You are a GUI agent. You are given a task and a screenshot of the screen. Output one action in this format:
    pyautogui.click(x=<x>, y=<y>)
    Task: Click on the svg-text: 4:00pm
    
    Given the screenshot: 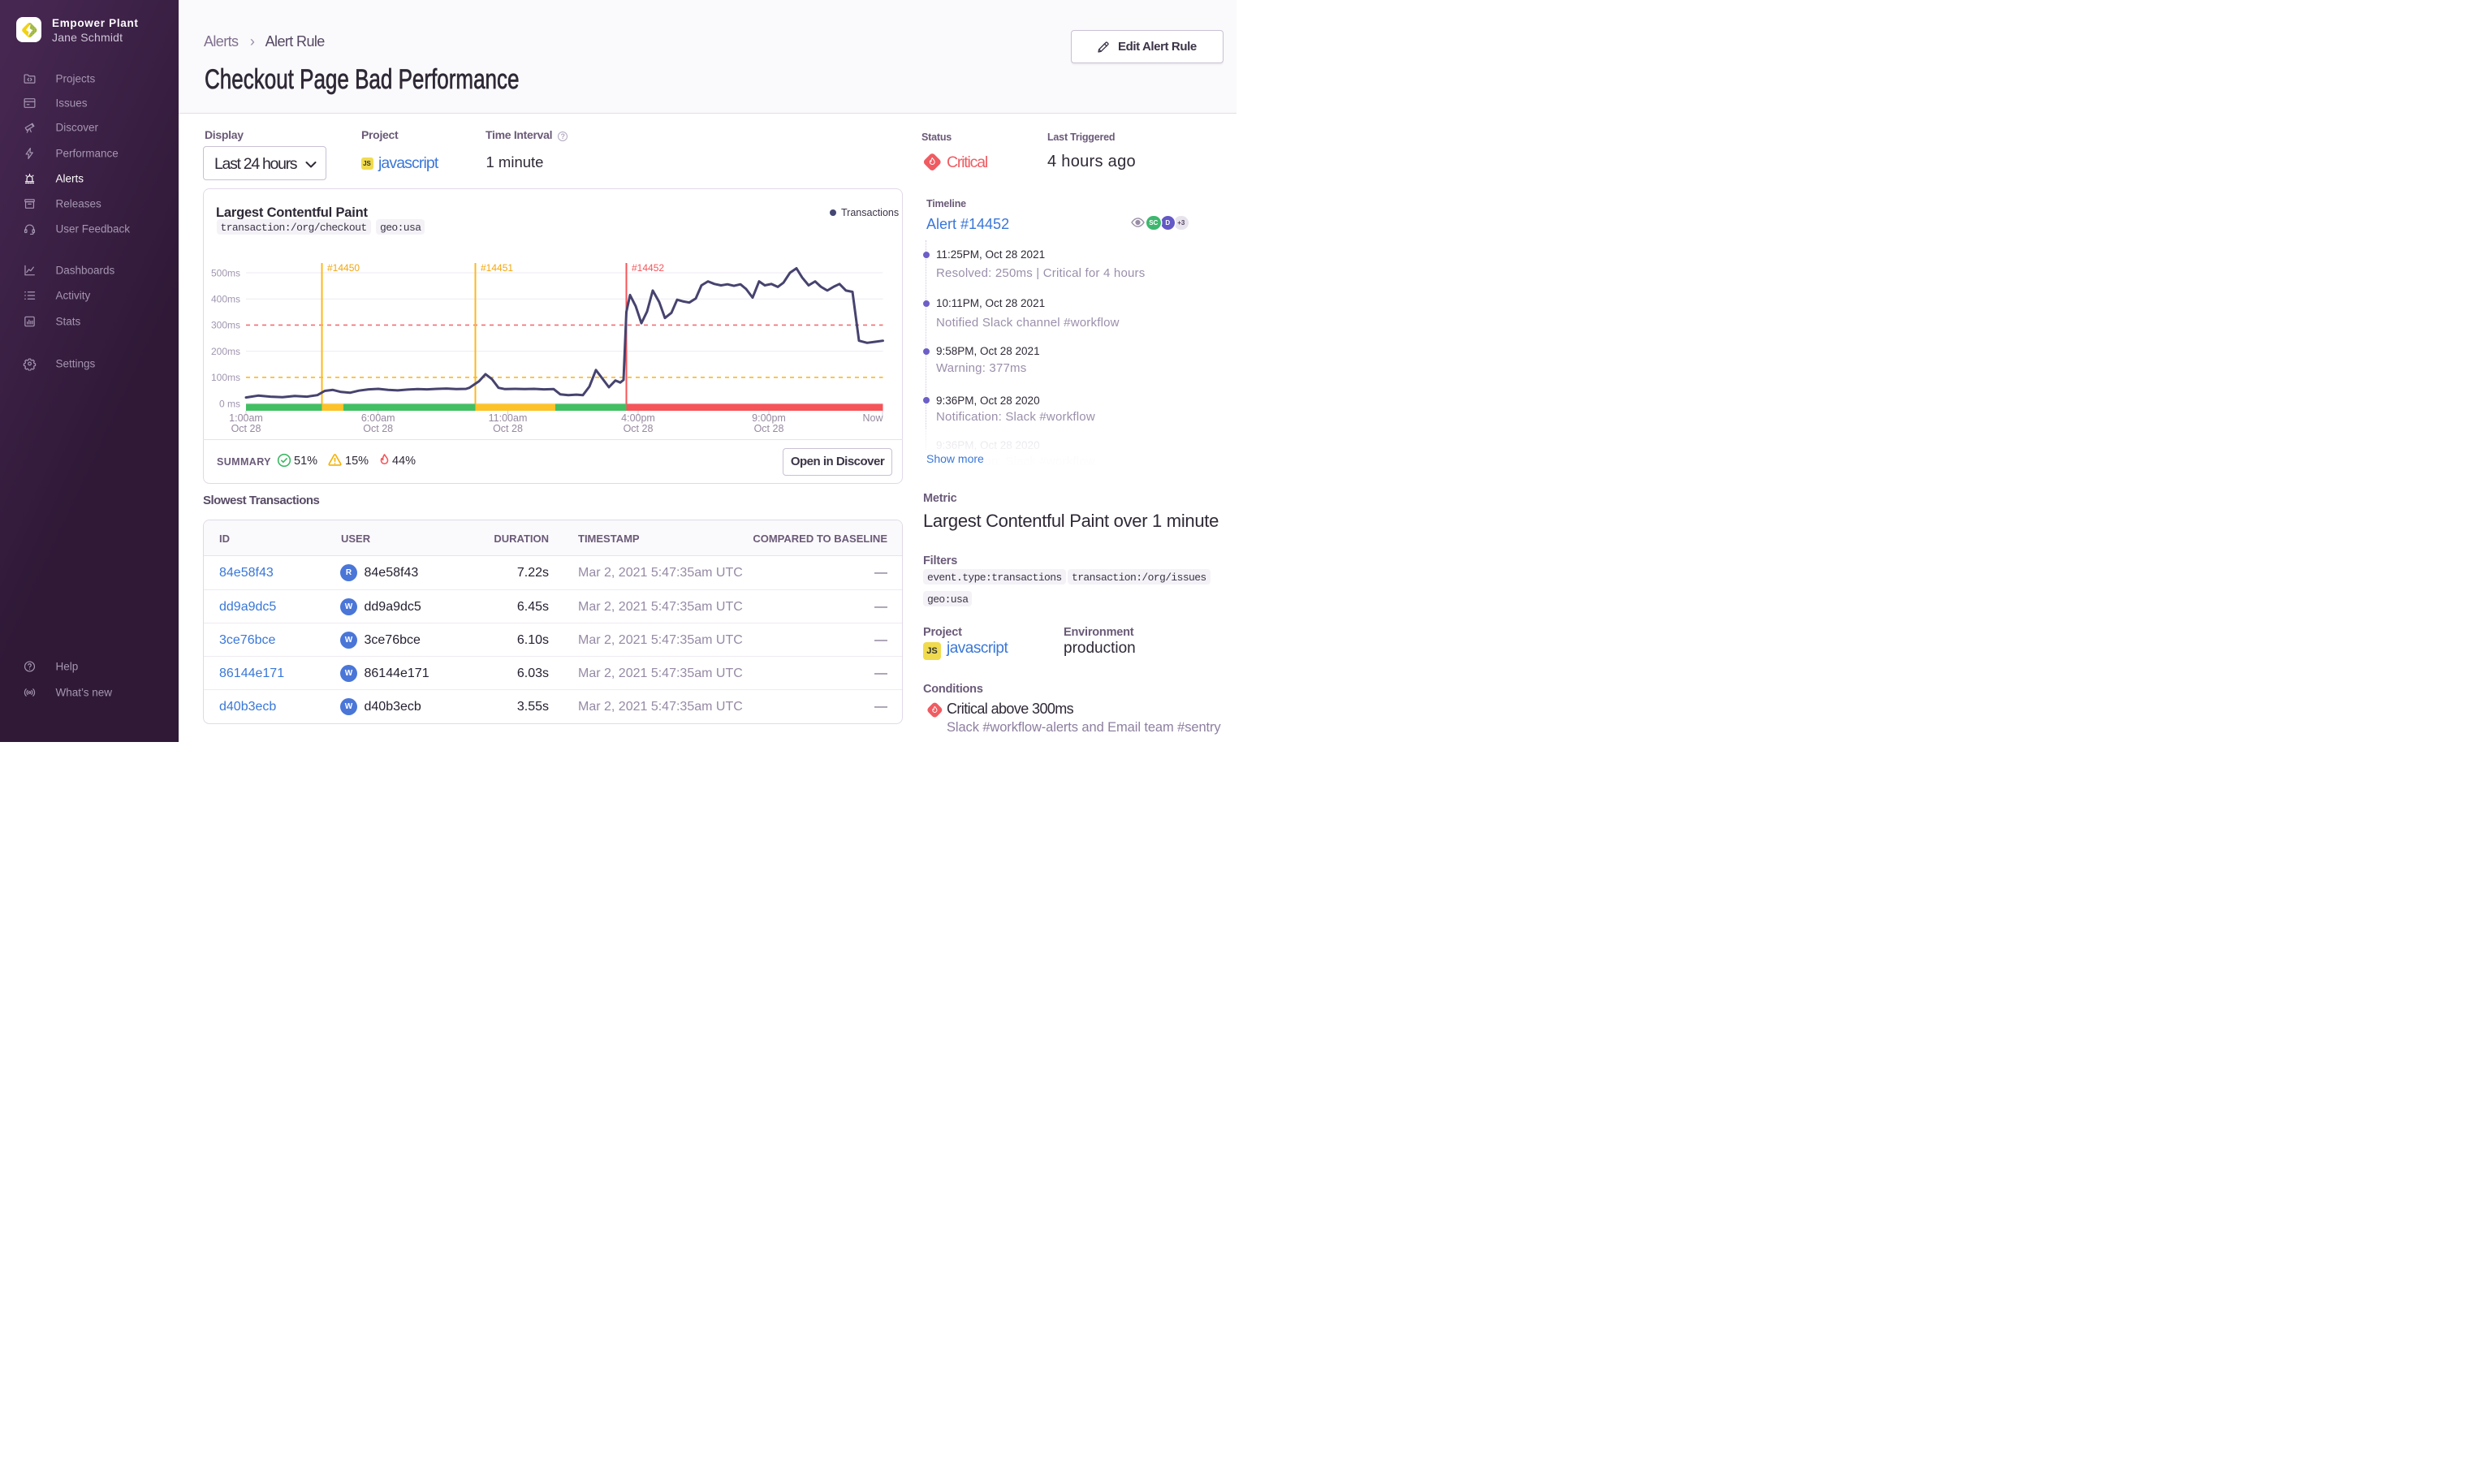 What is the action you would take?
    pyautogui.click(x=638, y=418)
    